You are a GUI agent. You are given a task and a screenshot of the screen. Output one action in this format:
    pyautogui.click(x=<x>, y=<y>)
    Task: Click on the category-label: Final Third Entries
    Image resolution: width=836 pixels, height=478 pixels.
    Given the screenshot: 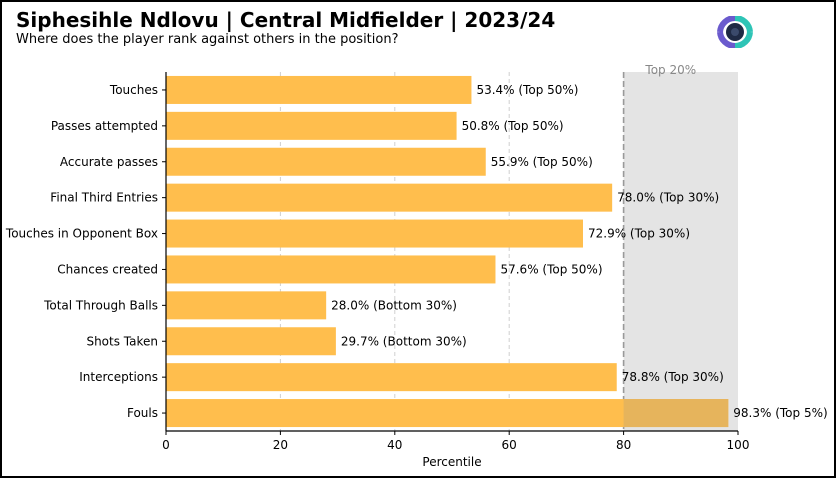 What is the action you would take?
    pyautogui.click(x=104, y=198)
    